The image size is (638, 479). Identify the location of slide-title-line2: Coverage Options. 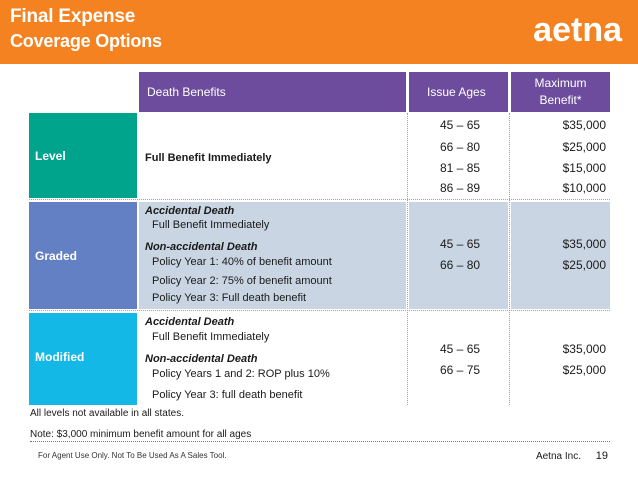
(86, 41).